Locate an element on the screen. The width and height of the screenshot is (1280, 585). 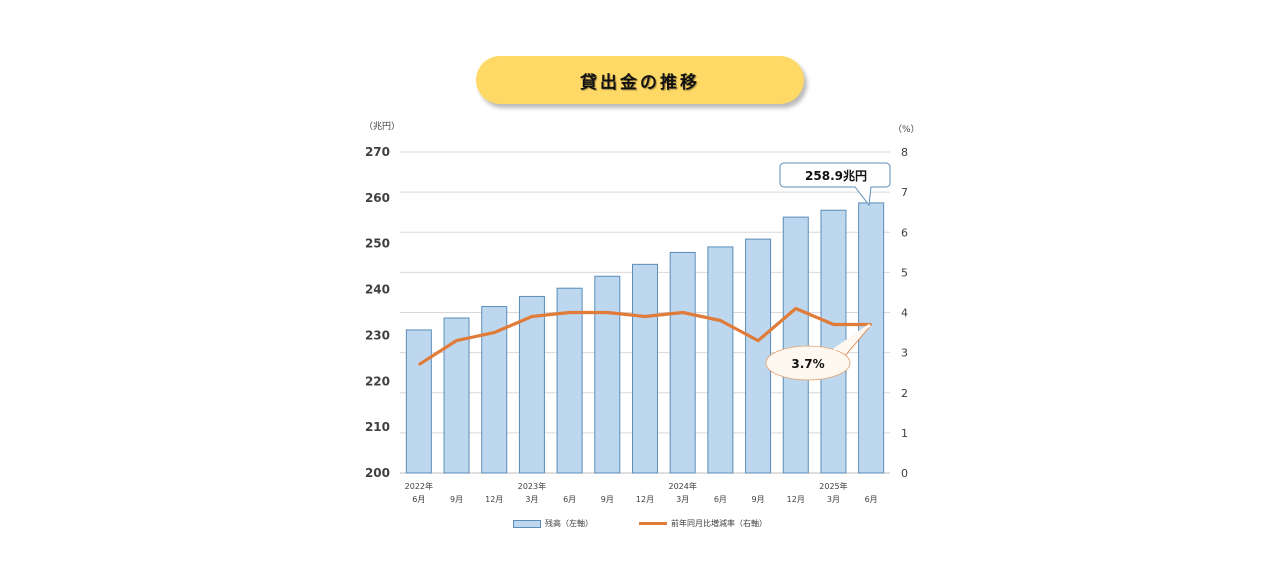
bar-value-callout: 258.9兆円 is located at coordinates (835, 184).